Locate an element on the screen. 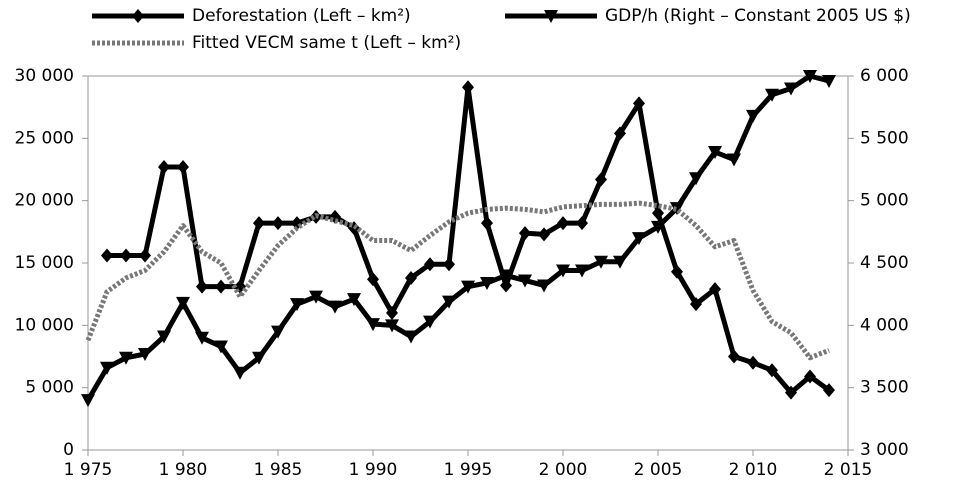  y-tick-label: 25 000 is located at coordinates (44, 138).